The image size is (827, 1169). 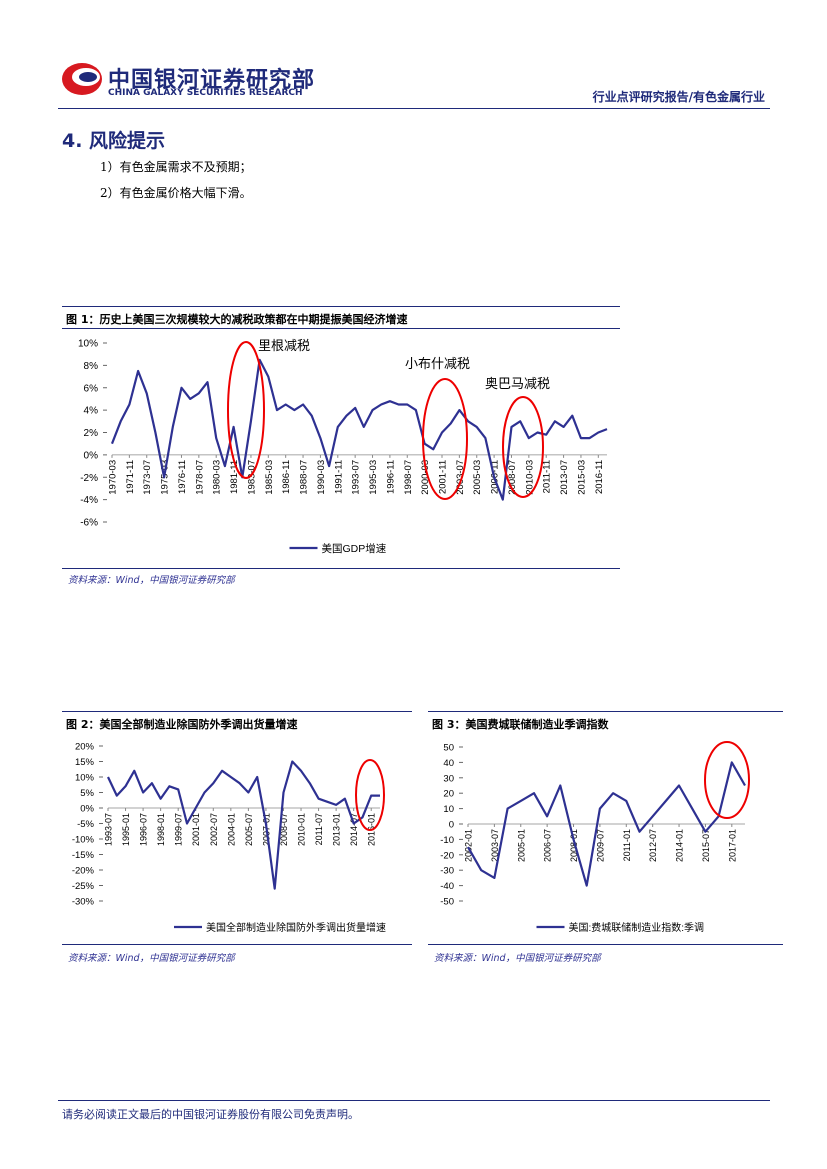 I want to click on section-title: 4. 风险提示, so click(x=114, y=141).